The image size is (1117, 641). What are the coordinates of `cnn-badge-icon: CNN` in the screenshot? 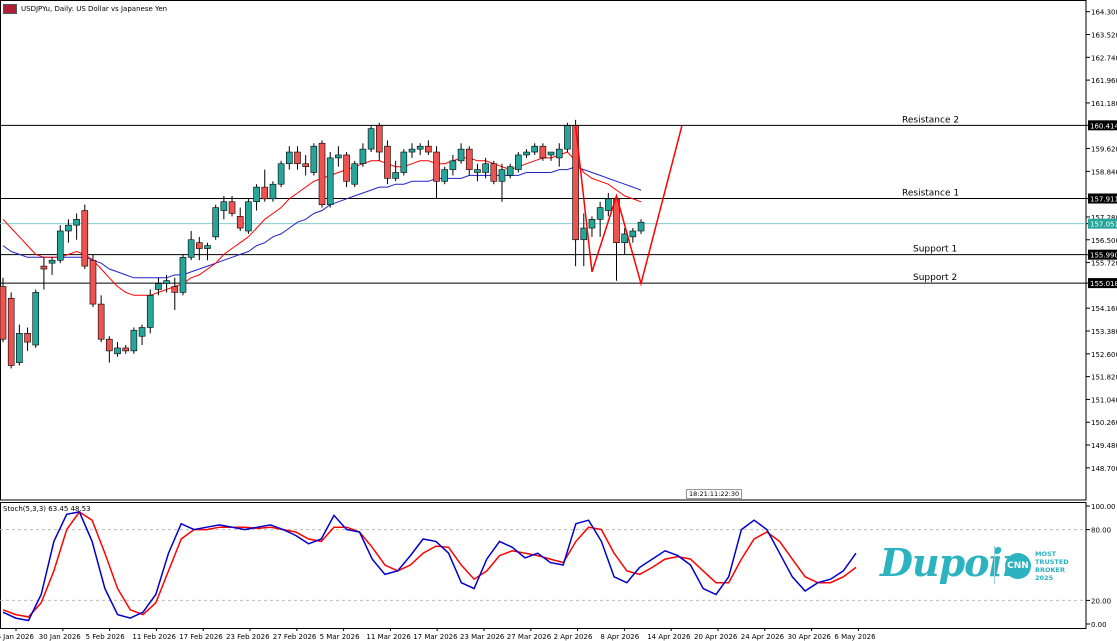 It's located at (1018, 566).